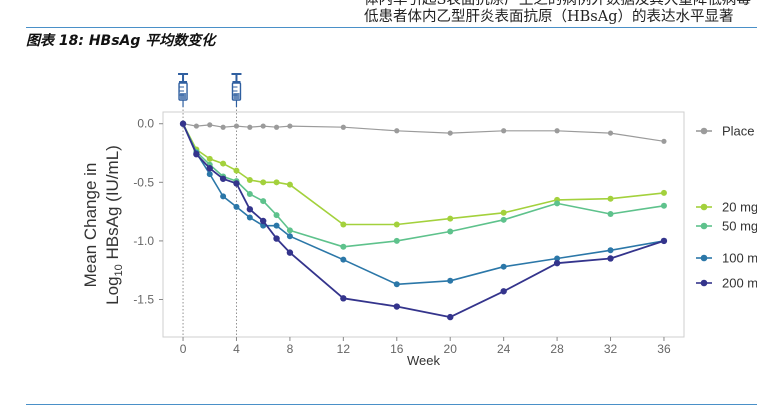 This screenshot has width=757, height=411. What do you see at coordinates (112, 290) in the screenshot?
I see `y-title-log: Log` at bounding box center [112, 290].